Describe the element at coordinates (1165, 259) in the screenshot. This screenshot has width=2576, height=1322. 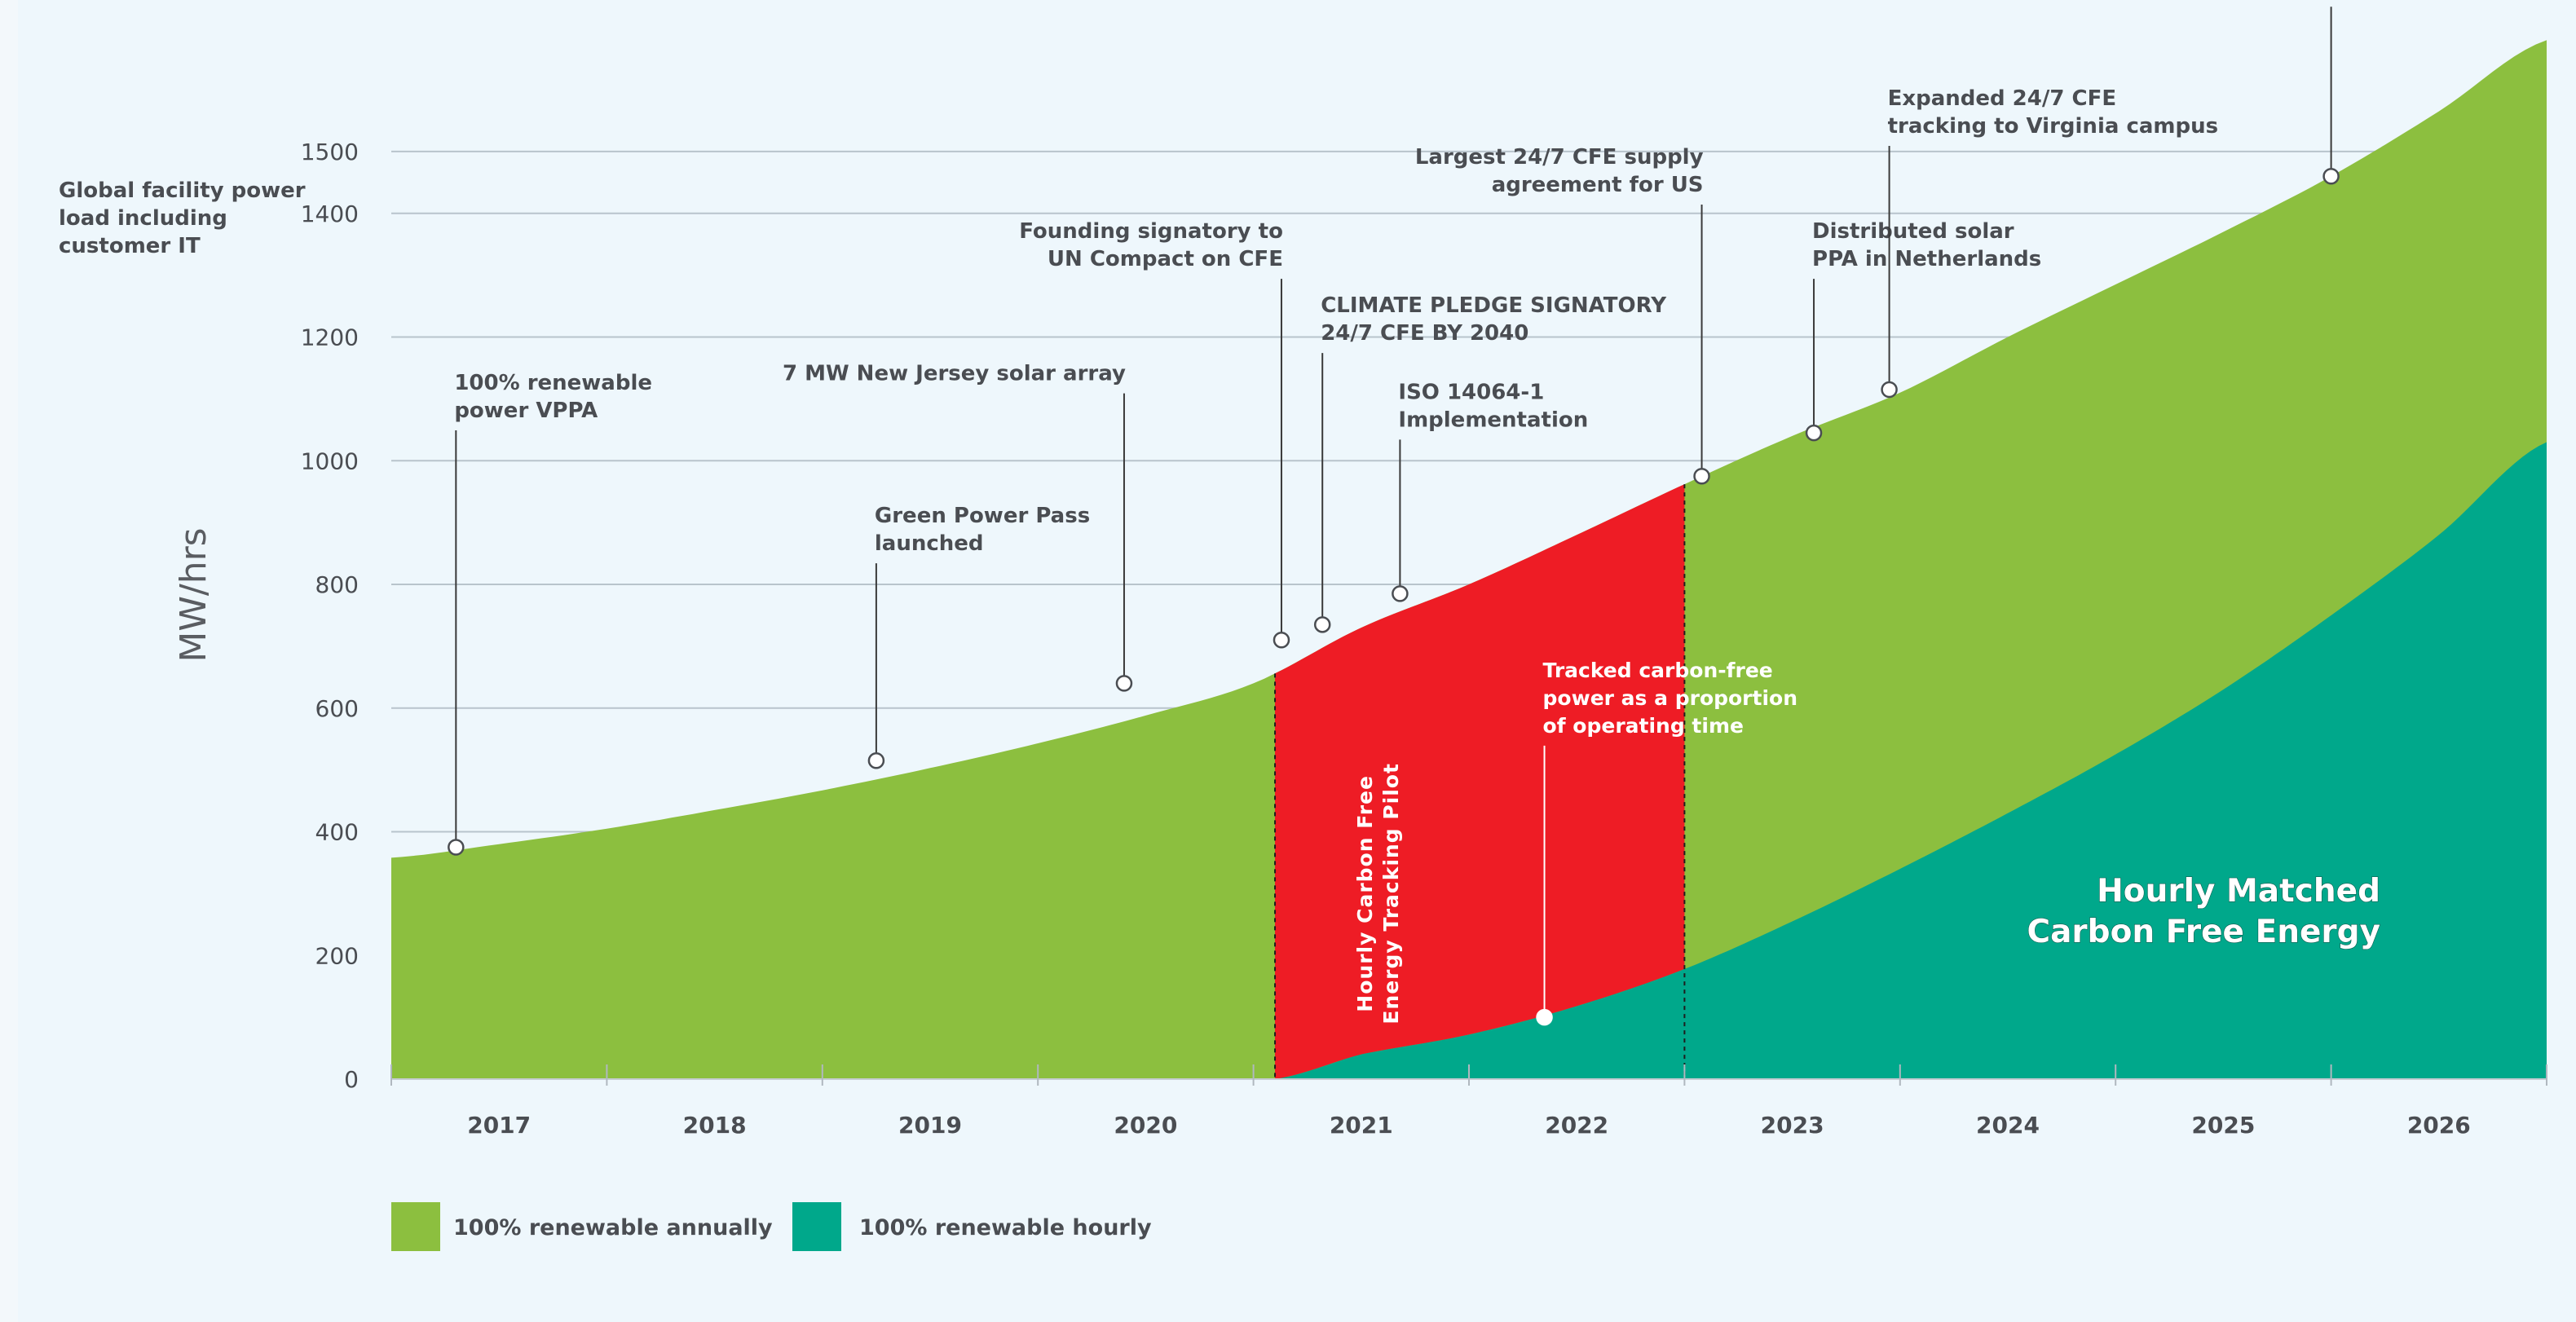
I see `annotation-text: UN Compact on CFE` at that location.